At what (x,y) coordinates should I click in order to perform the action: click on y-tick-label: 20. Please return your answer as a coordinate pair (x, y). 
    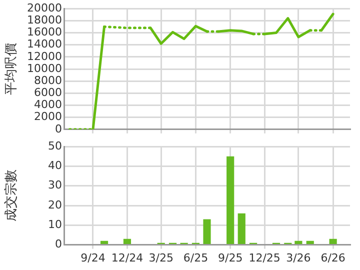
    Looking at the image, I should click on (55, 205).